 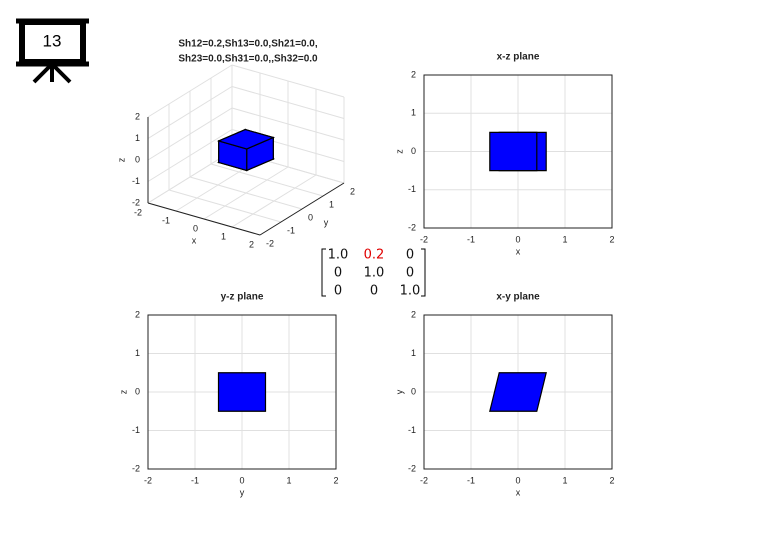 What do you see at coordinates (242, 492) in the screenshot?
I see `x-axis-label: y` at bounding box center [242, 492].